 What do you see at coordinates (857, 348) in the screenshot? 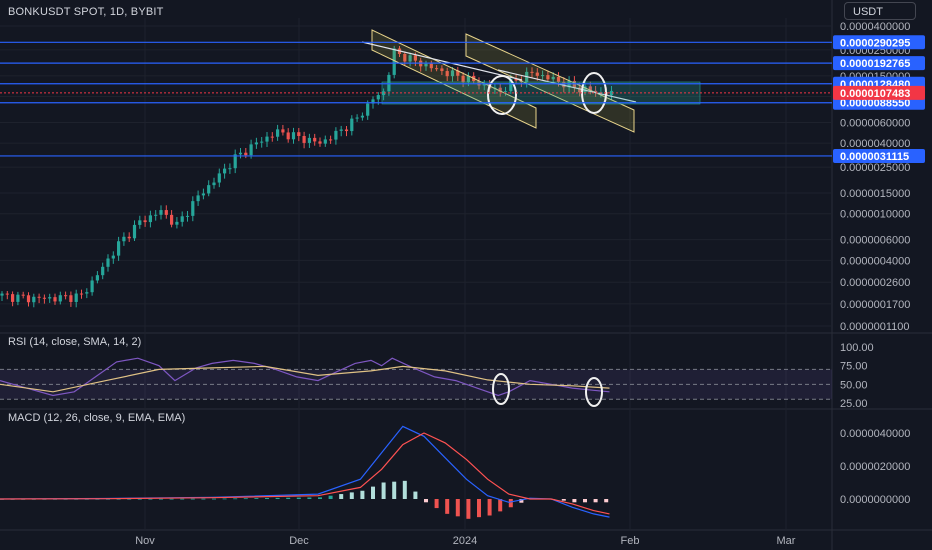
I see `rsi-tick-label: 100.00` at bounding box center [857, 348].